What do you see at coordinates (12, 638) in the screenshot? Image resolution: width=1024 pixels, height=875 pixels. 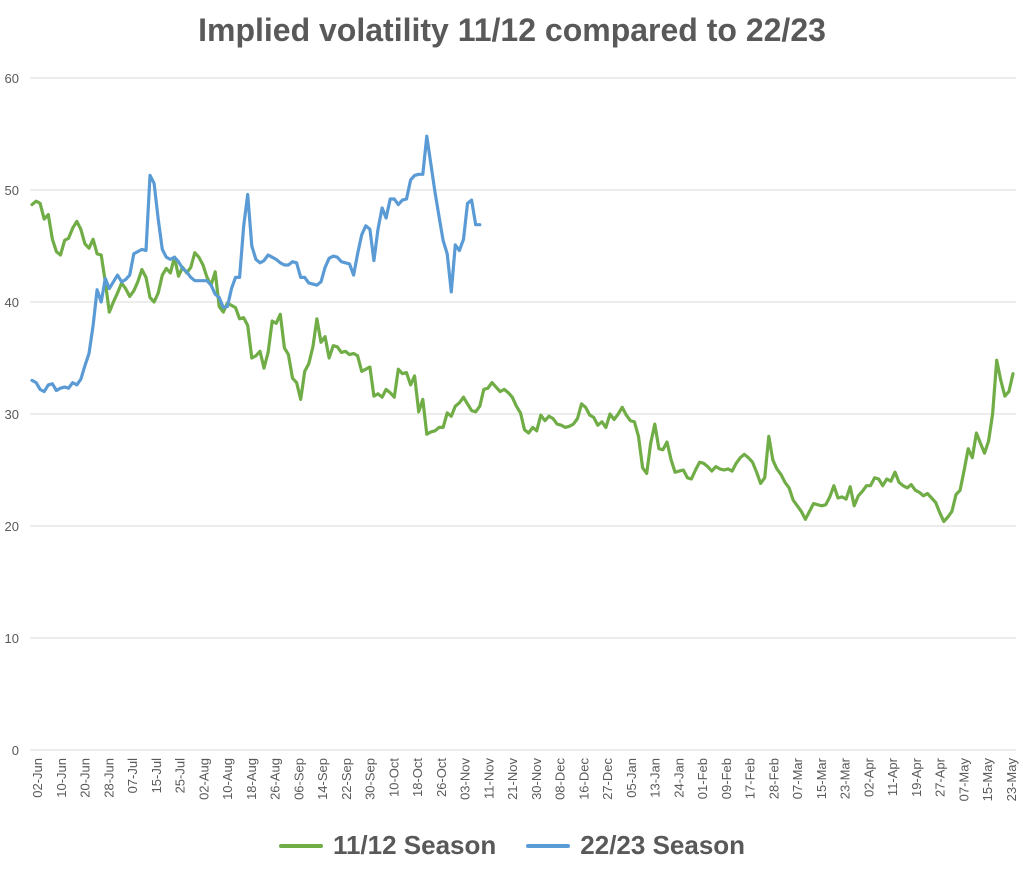 I see `y-tick-label: 10` at bounding box center [12, 638].